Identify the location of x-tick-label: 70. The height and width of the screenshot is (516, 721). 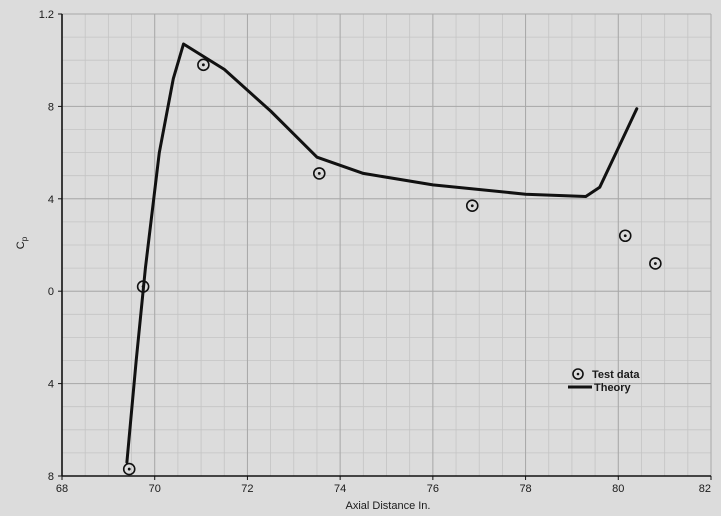
(155, 489).